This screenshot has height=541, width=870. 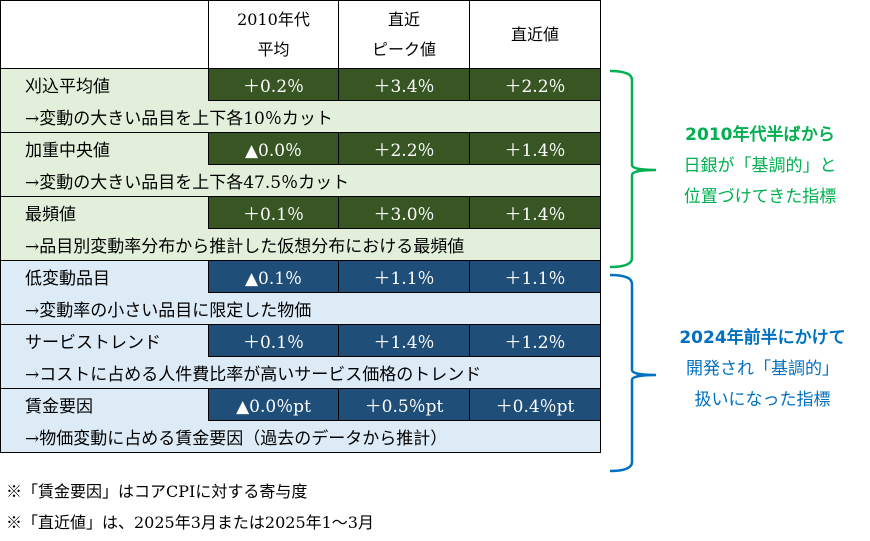 I want to click on indicator-description: →変動の大きい品目を上下各47.5％カット, so click(x=300, y=180).